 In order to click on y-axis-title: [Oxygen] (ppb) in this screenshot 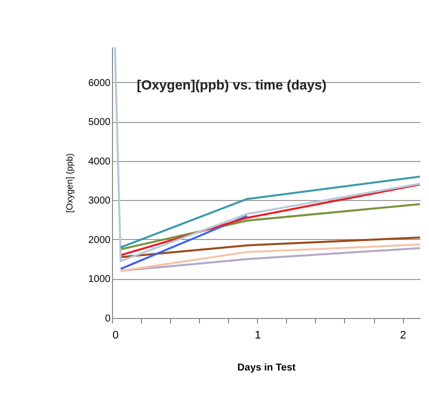, I will do `click(69, 183)`.